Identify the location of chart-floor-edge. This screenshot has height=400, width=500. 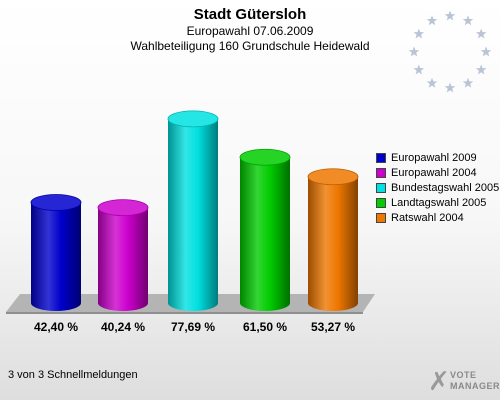
(184, 313).